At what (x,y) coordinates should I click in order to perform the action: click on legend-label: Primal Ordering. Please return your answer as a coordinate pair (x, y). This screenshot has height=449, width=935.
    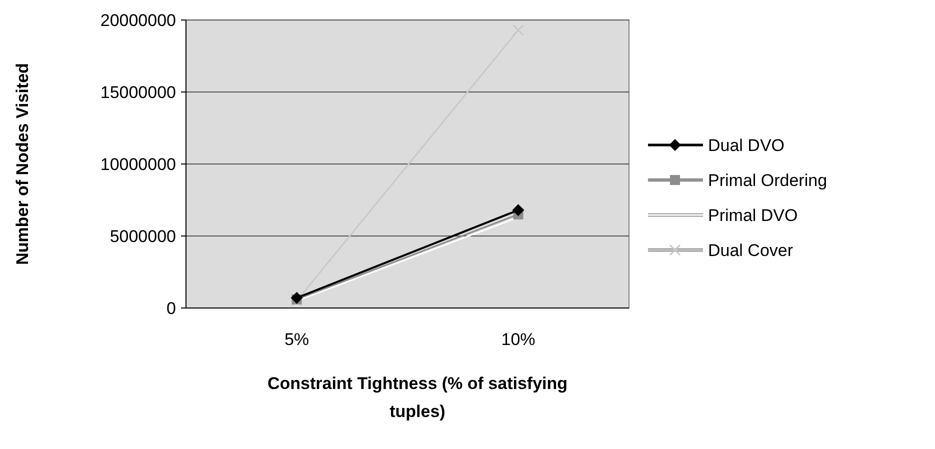
    Looking at the image, I should click on (768, 180).